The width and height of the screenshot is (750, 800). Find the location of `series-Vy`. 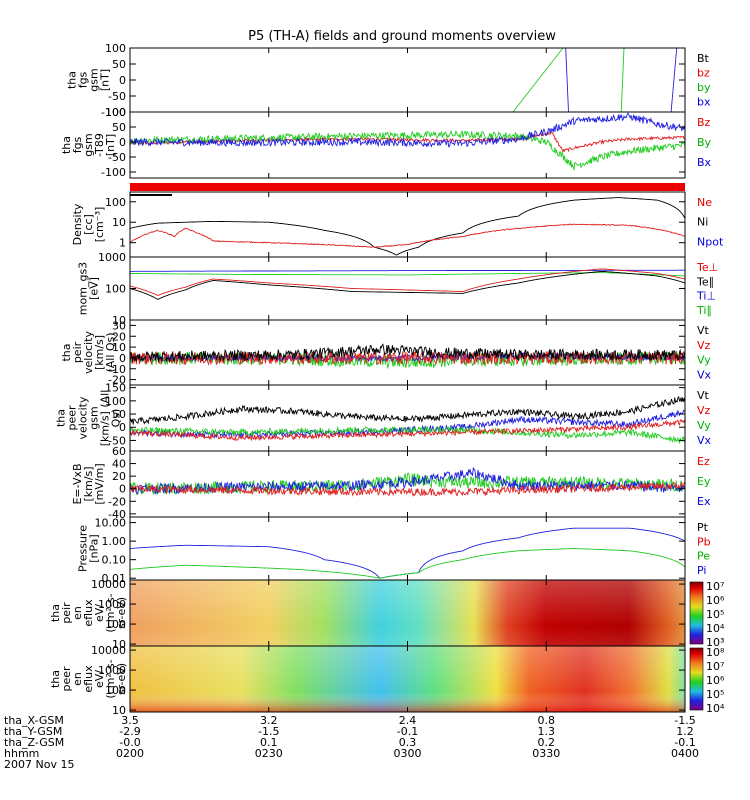

series-Vy is located at coordinates (407, 435).